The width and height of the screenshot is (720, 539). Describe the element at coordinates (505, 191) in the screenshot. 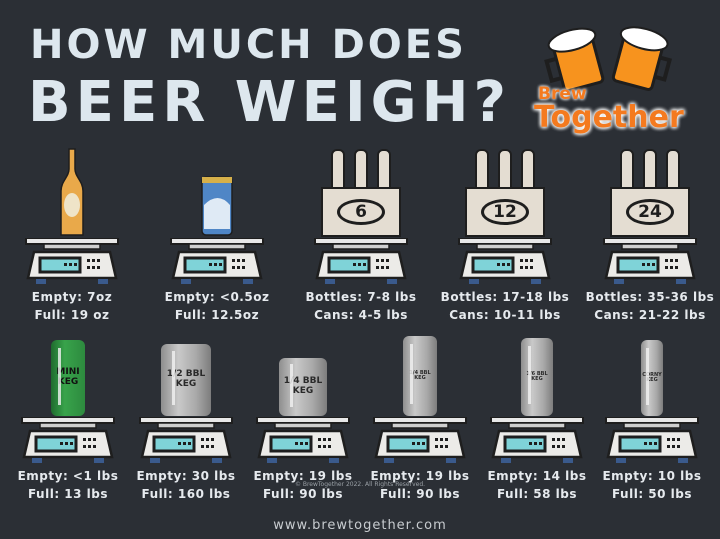

I see `pack-icon: 12` at that location.